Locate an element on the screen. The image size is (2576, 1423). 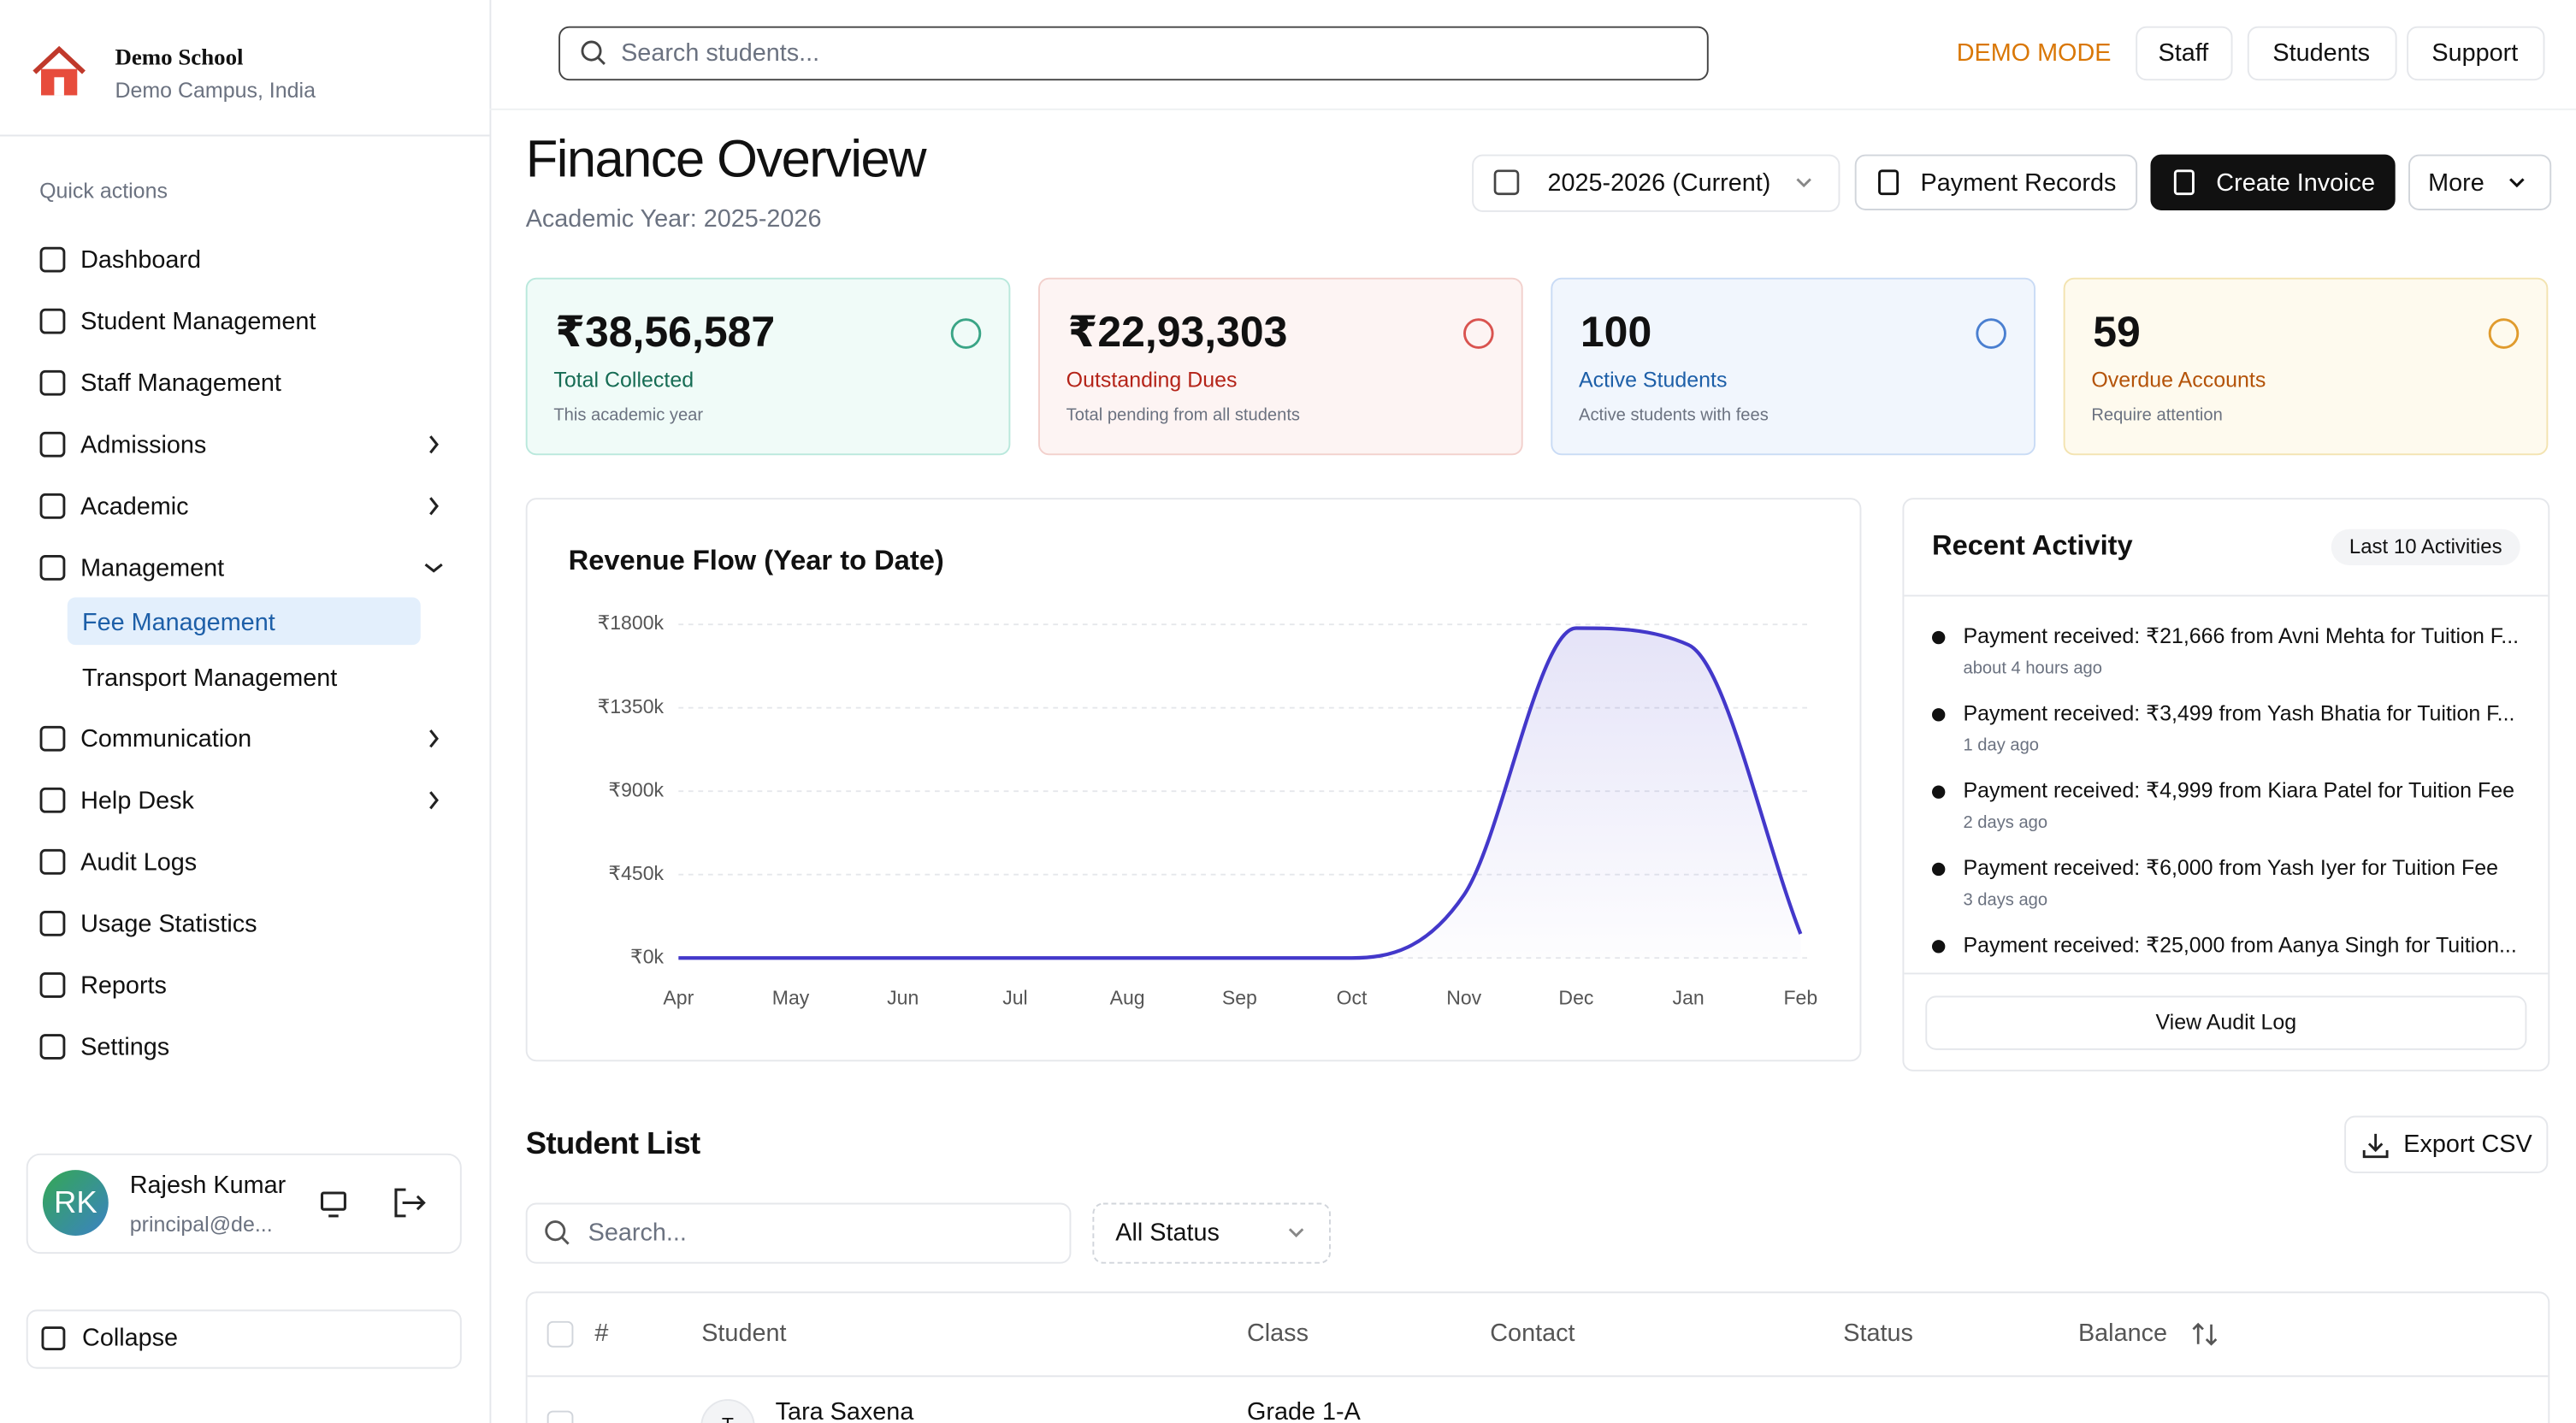
activity-time: 1 day ago is located at coordinates (2001, 745).